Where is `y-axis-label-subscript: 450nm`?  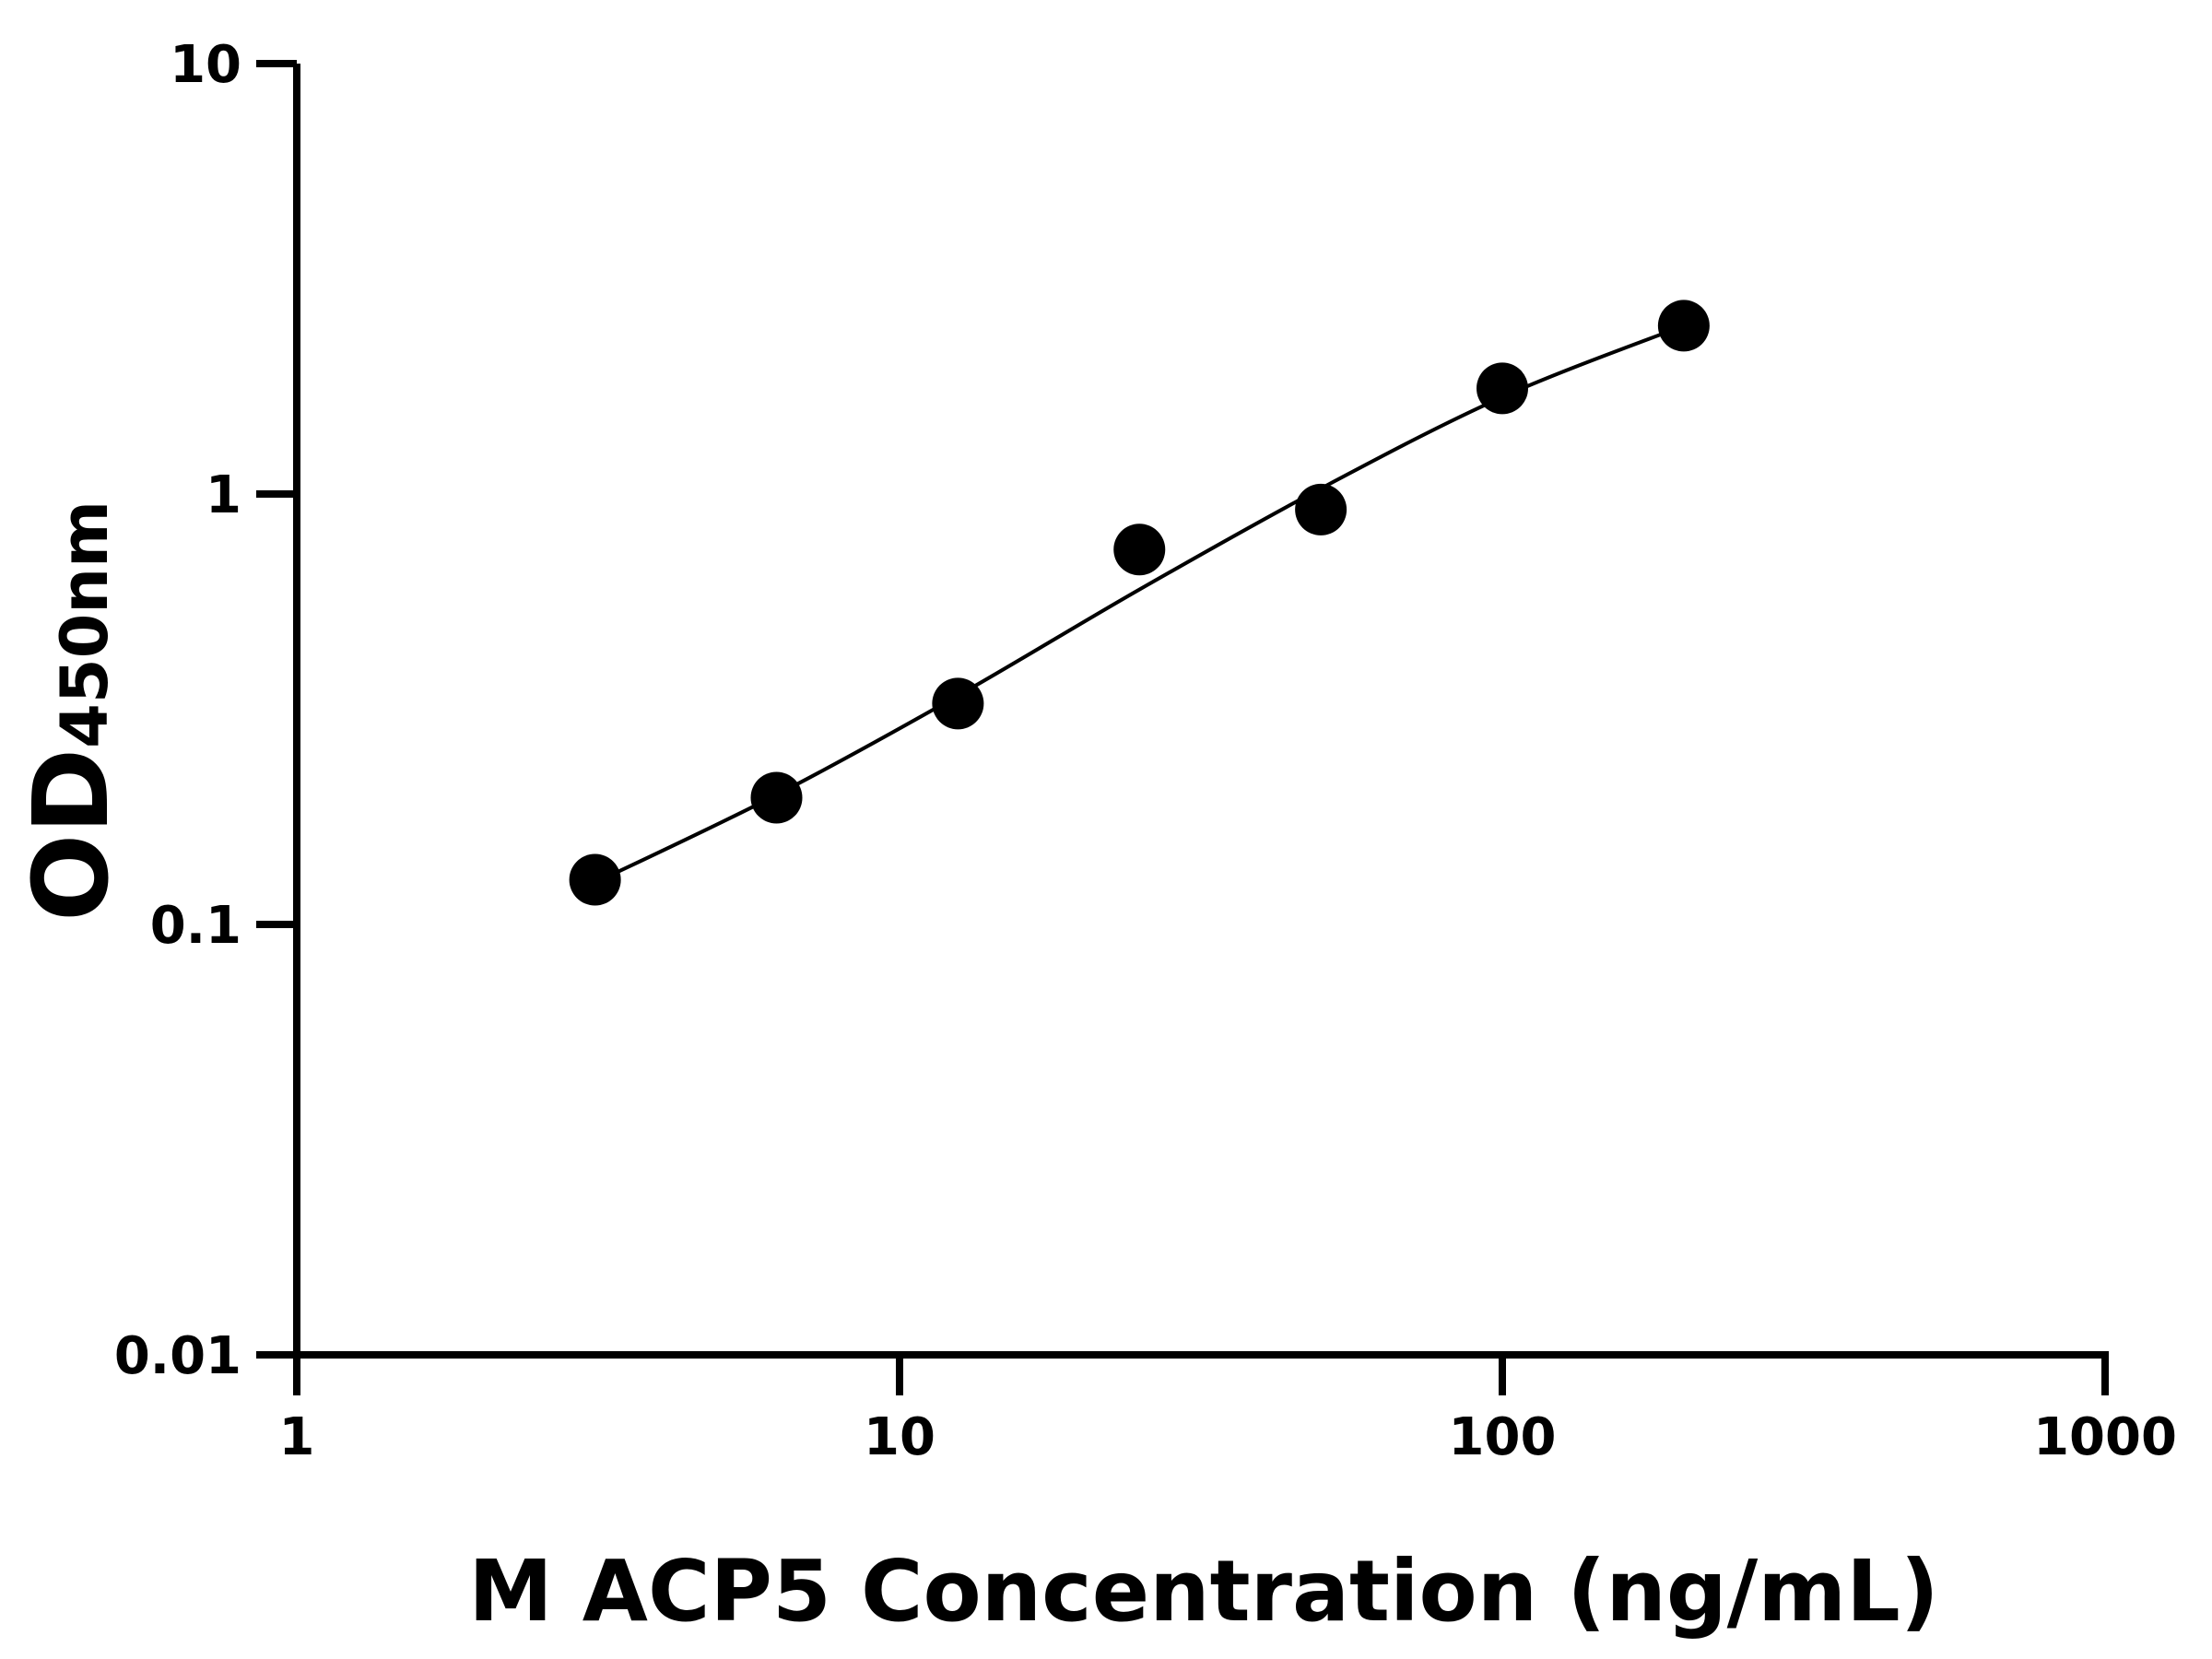
y-axis-label-subscript: 450nm is located at coordinates (85, 624).